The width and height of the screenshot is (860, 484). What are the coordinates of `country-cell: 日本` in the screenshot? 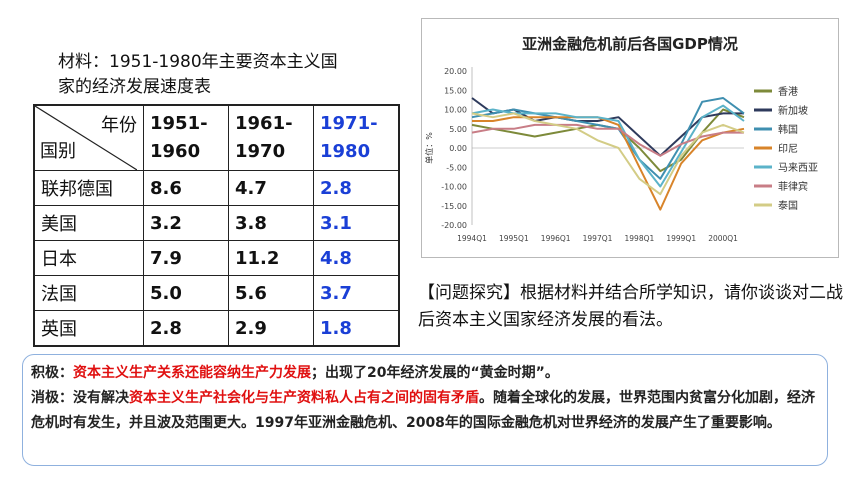 It's located at (88, 258).